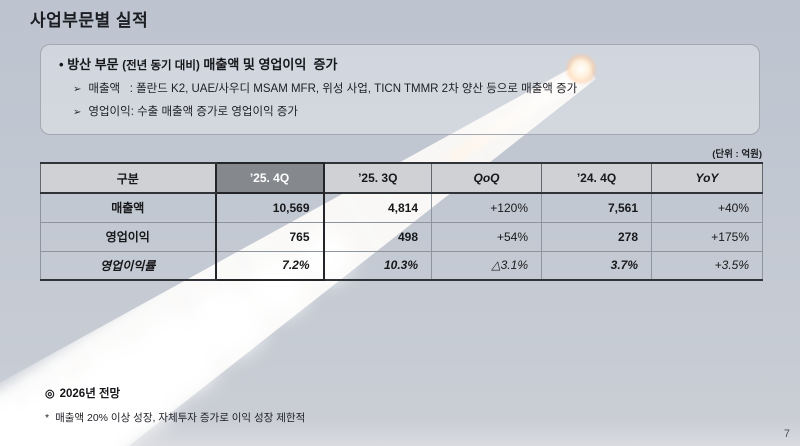 The height and width of the screenshot is (446, 800). Describe the element at coordinates (269, 178) in the screenshot. I see `col-header-25-4q: ’25. 4Q` at that location.